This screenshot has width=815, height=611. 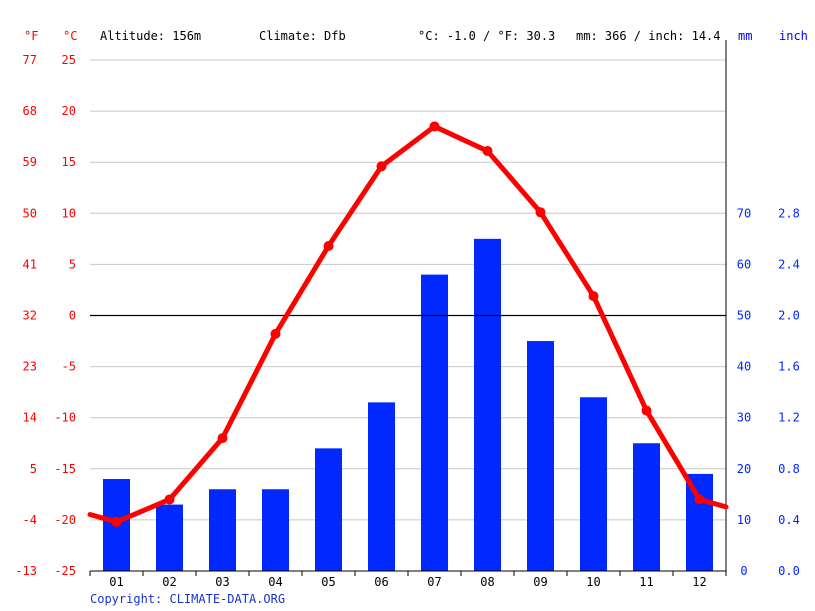 What do you see at coordinates (699, 582) in the screenshot?
I see `month-label: 12` at bounding box center [699, 582].